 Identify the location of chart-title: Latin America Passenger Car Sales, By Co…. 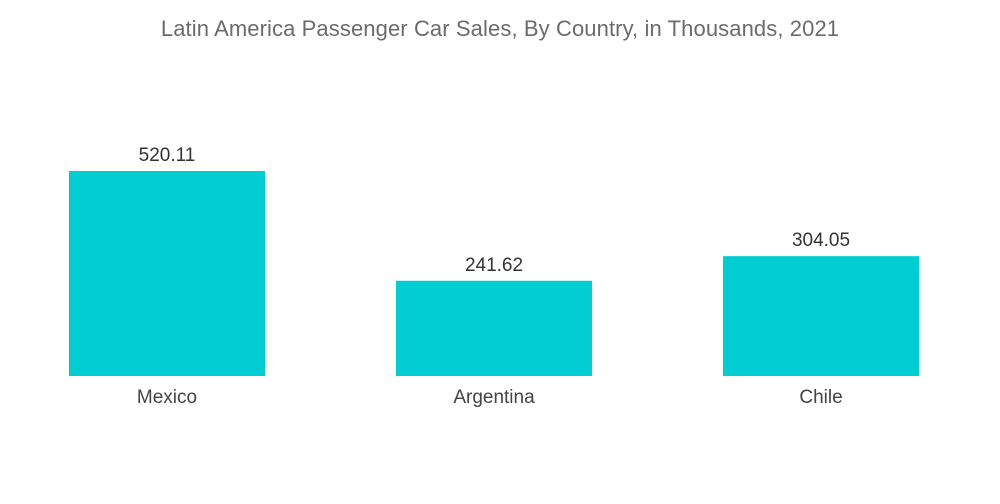
(500, 28).